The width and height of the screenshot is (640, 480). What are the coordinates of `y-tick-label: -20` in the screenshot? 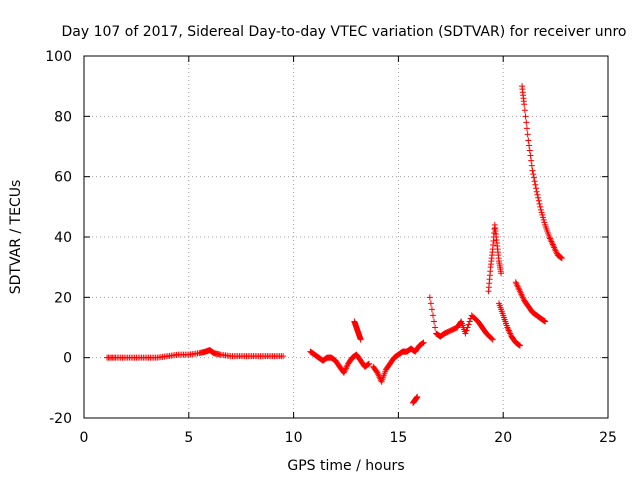 It's located at (60, 419).